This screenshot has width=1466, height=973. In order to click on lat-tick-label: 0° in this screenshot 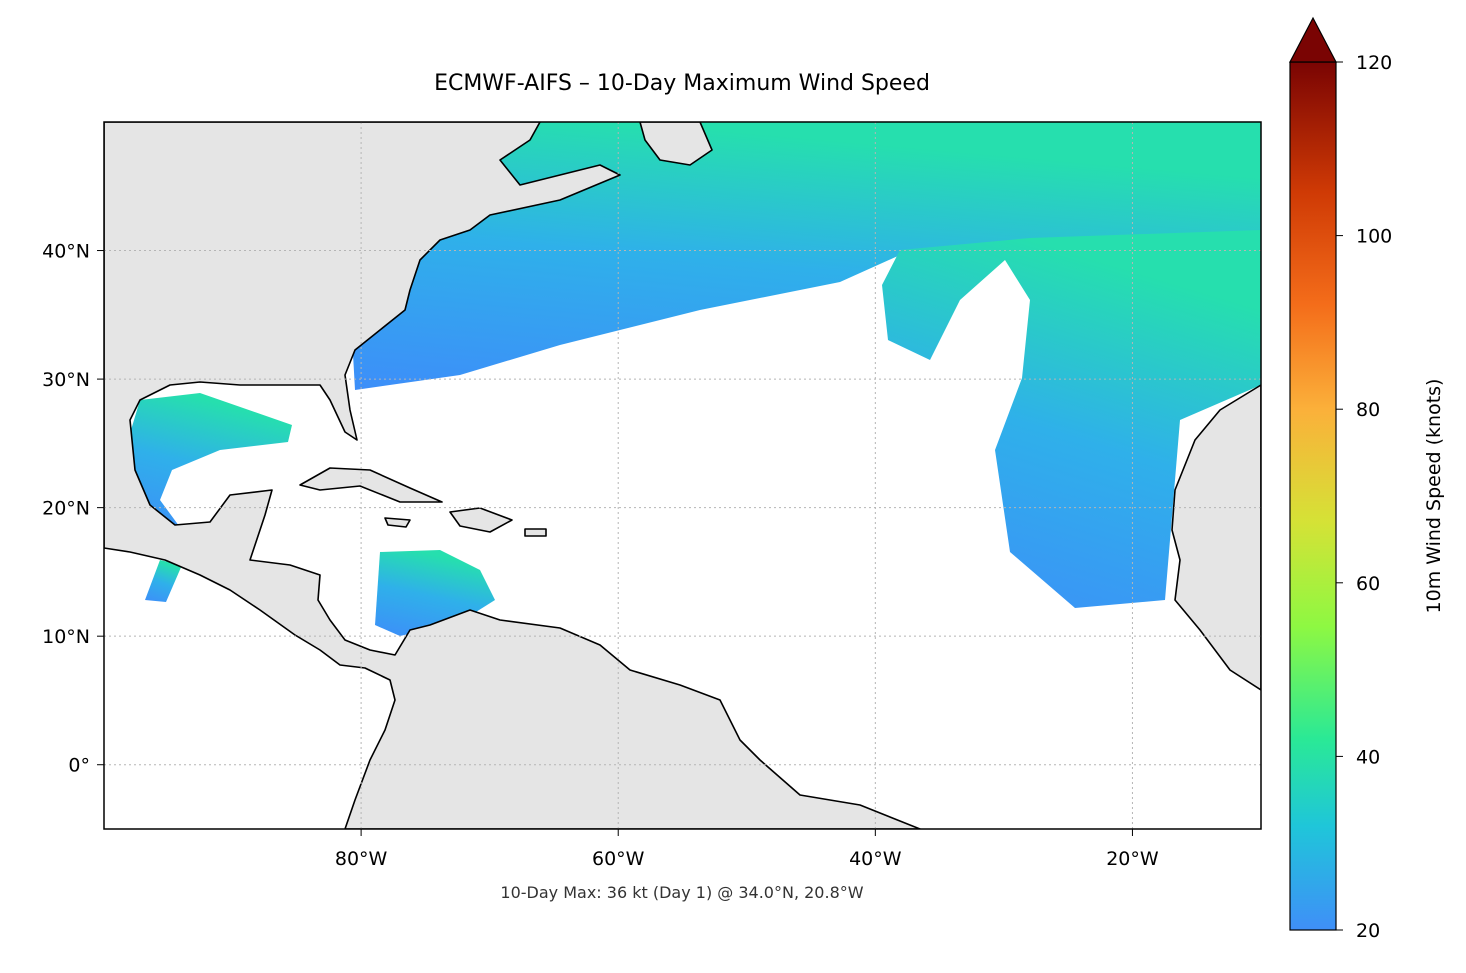, I will do `click(79, 766)`.